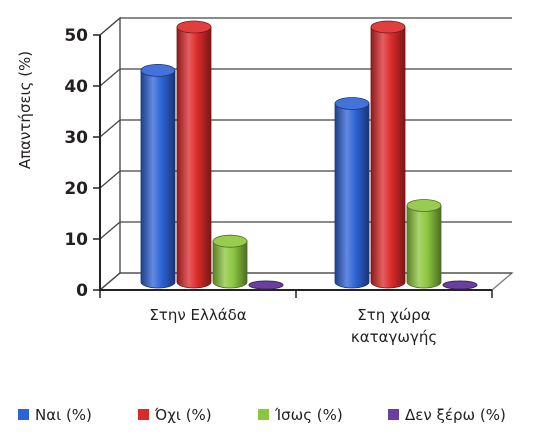 The width and height of the screenshot is (541, 435). What do you see at coordinates (63, 415) in the screenshot?
I see `legend-label: Ναι (%)` at bounding box center [63, 415].